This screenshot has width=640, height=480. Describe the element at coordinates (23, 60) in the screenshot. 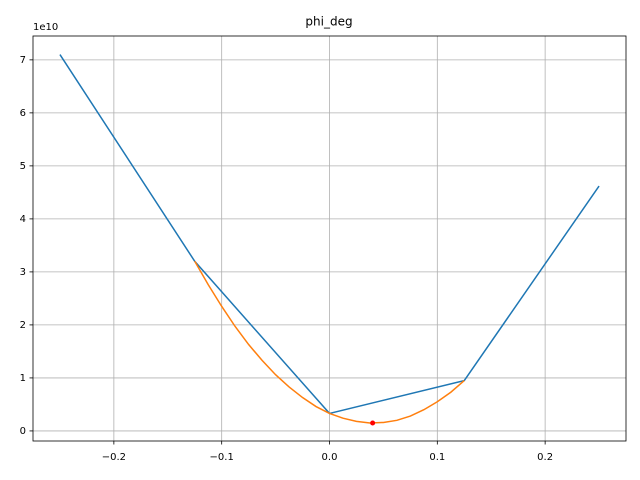

I see `y-tick-label: 7` at that location.